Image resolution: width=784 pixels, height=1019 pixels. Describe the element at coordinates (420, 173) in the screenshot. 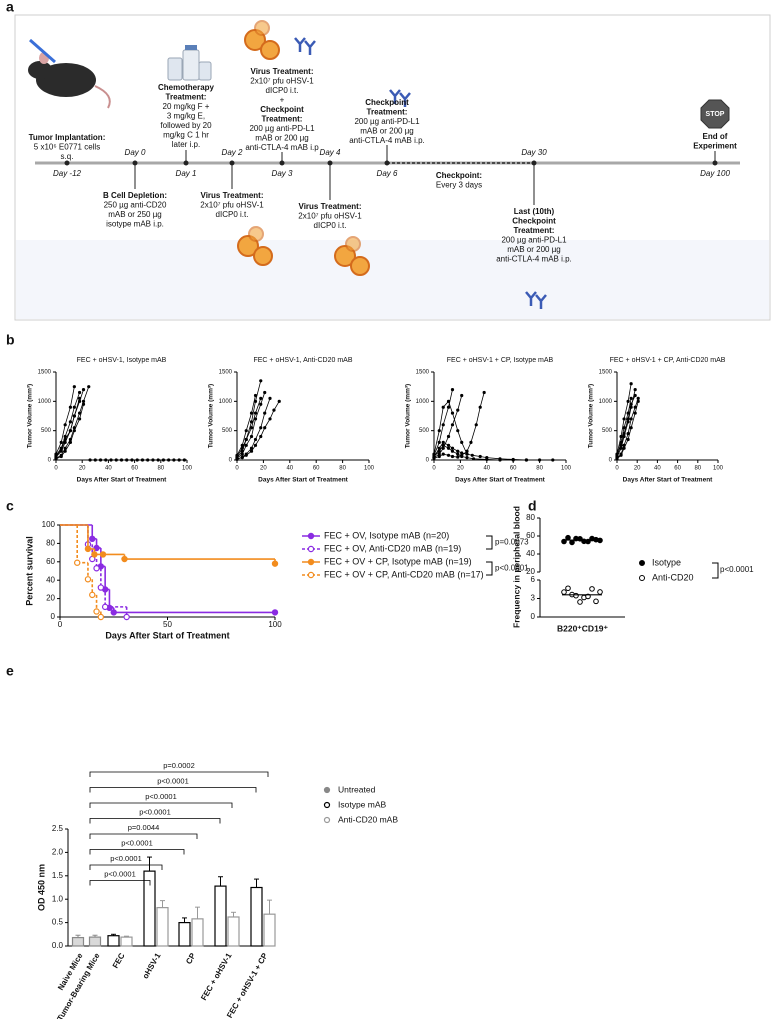

I see `antibody-icon` at that location.